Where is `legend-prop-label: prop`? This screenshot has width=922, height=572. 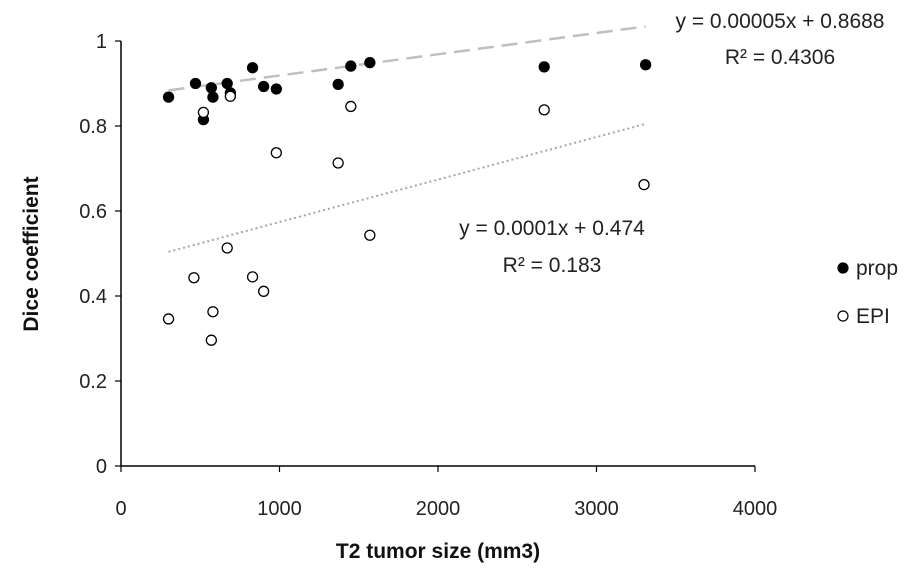
legend-prop-label: prop is located at coordinates (877, 268).